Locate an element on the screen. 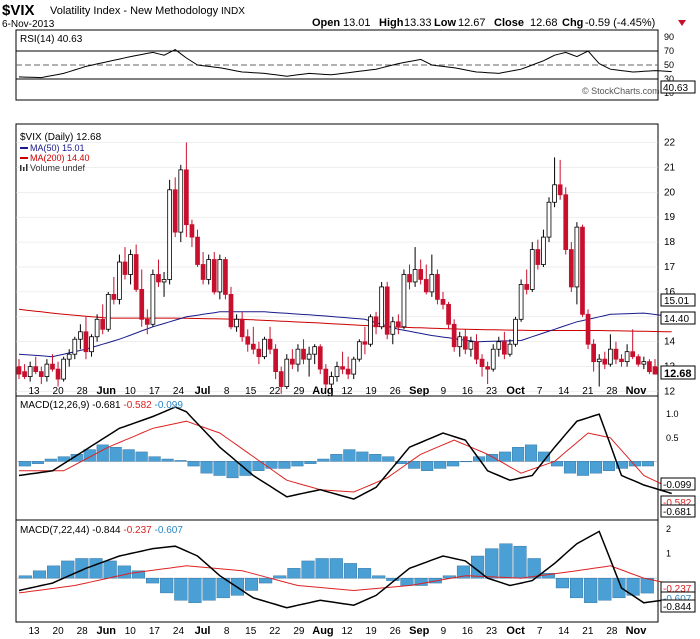 The width and height of the screenshot is (700, 639). x-tick-7: 7 is located at coordinates (540, 631).